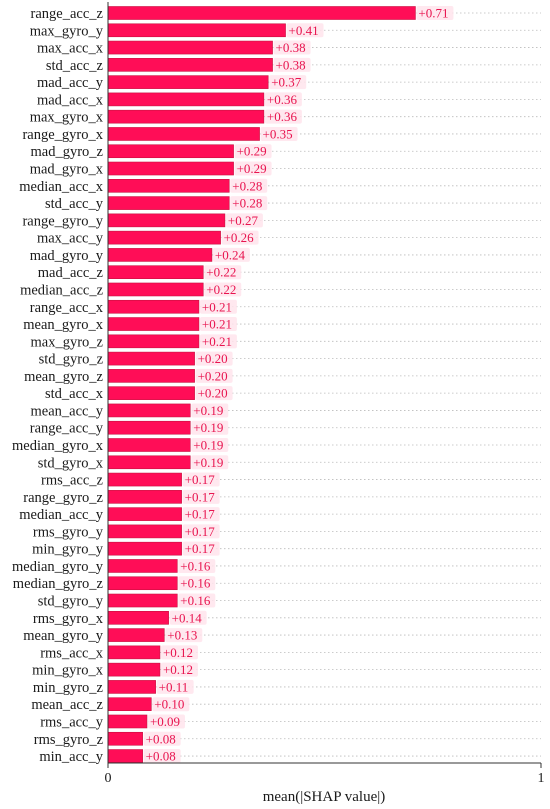  What do you see at coordinates (61, 187) in the screenshot?
I see `feature-label-median_acc_x: median_acc_x` at bounding box center [61, 187].